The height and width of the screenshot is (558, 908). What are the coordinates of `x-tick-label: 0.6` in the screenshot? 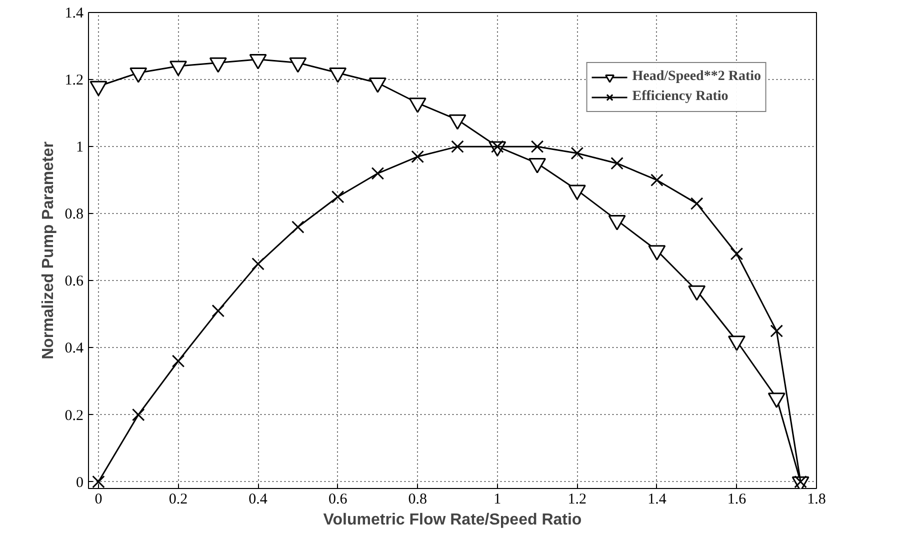 It's located at (338, 500).